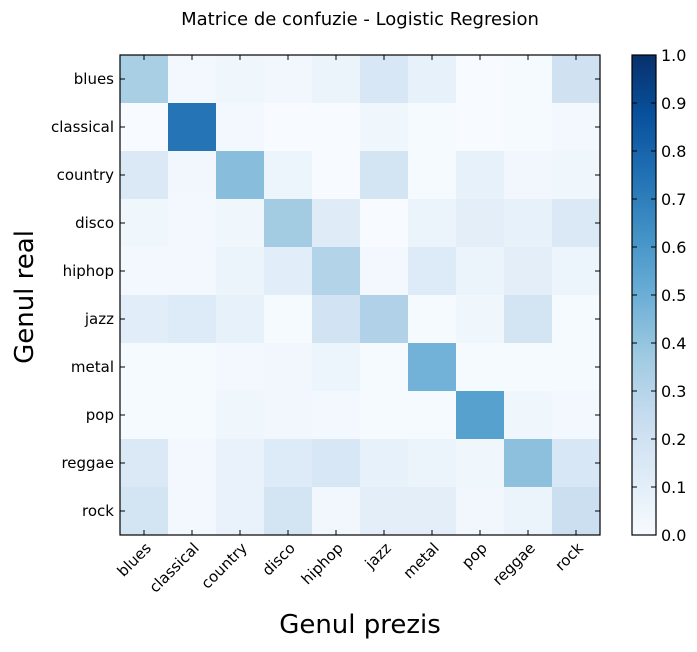 This screenshot has height=652, width=697. Describe the element at coordinates (673, 439) in the screenshot. I see `colorbar-tick-label: 0.2` at that location.